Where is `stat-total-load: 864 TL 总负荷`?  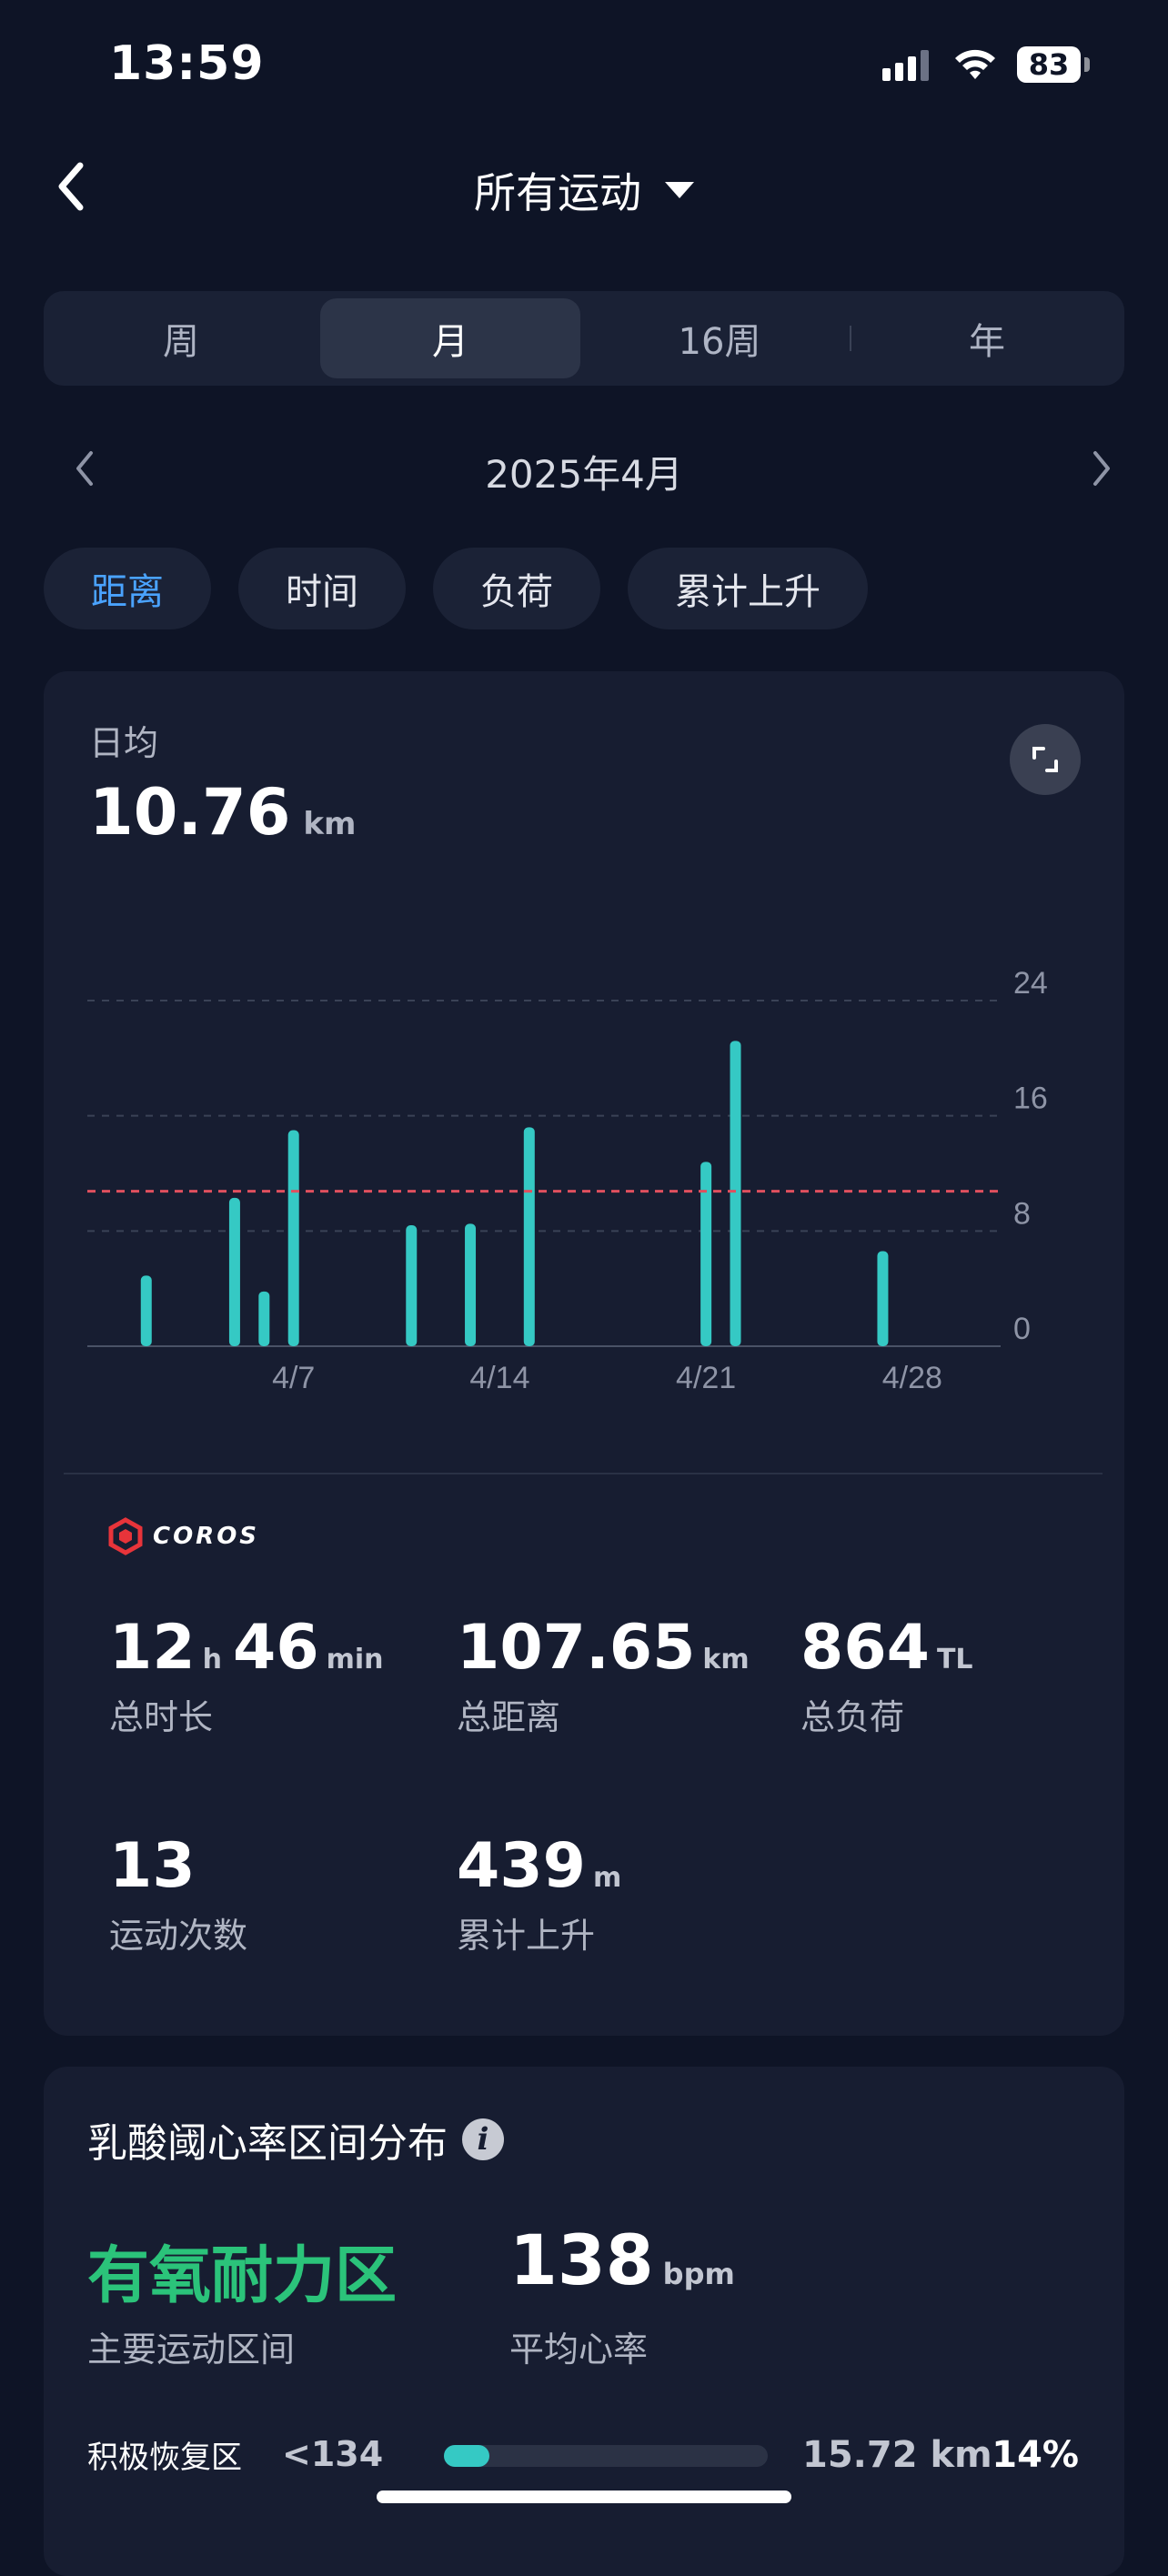 stat-total-load: 864 TL 总负荷 is located at coordinates (892, 1675).